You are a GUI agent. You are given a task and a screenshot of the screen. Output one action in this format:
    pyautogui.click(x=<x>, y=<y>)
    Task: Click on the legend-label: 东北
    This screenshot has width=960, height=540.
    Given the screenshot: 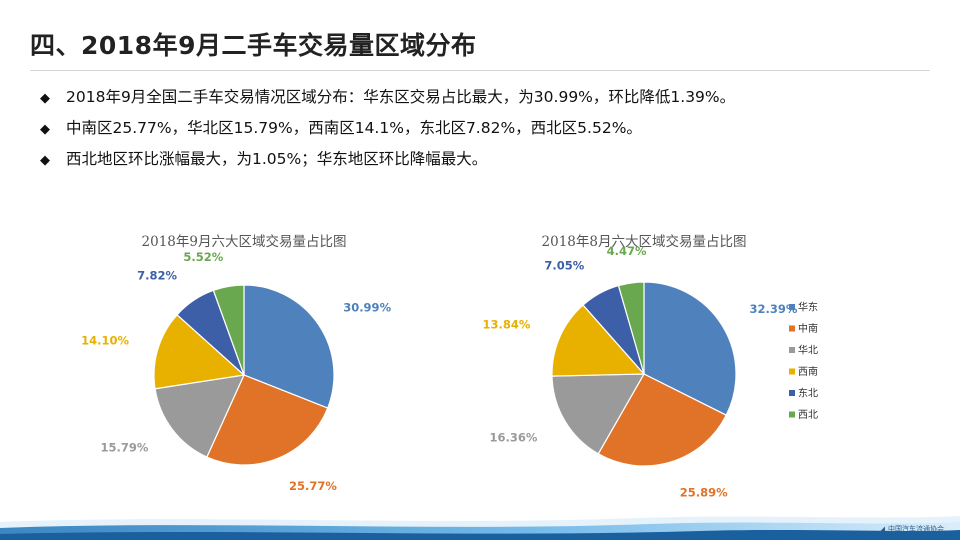 What is the action you would take?
    pyautogui.click(x=808, y=393)
    